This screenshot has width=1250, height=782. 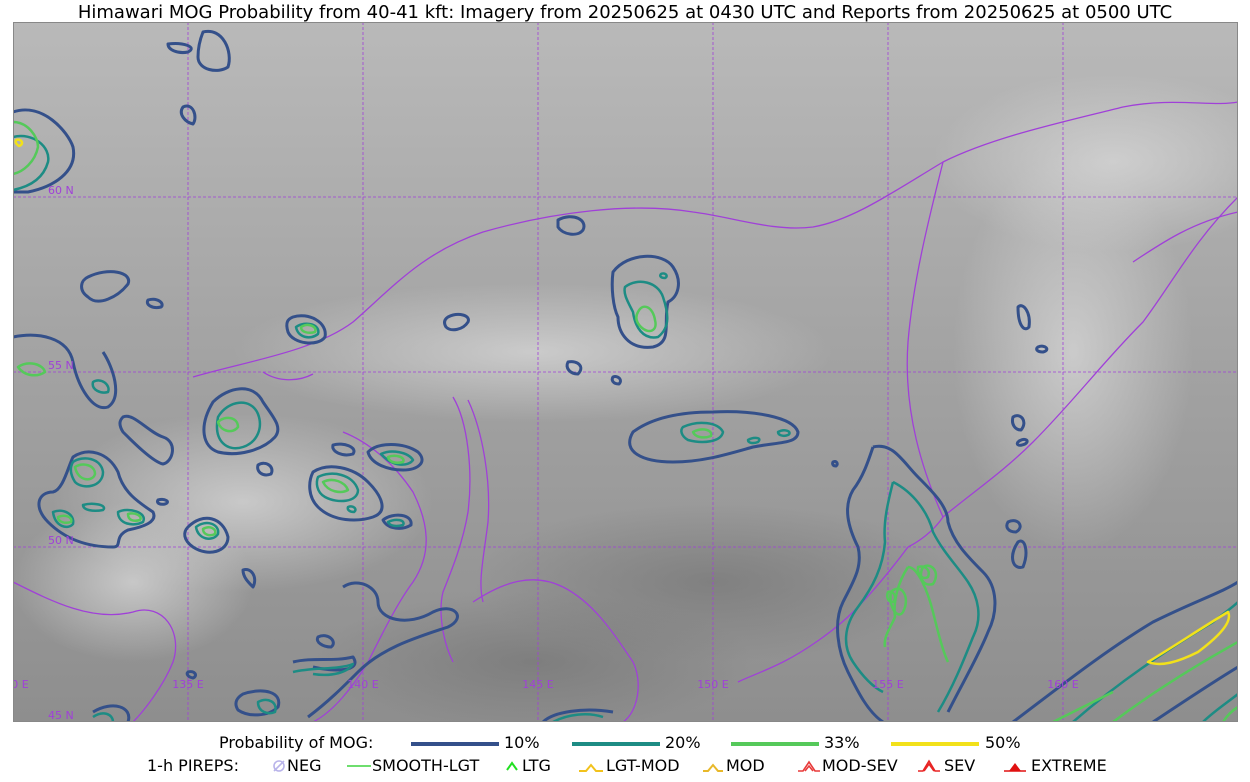 I want to click on mainland-west, so click(x=95, y=651).